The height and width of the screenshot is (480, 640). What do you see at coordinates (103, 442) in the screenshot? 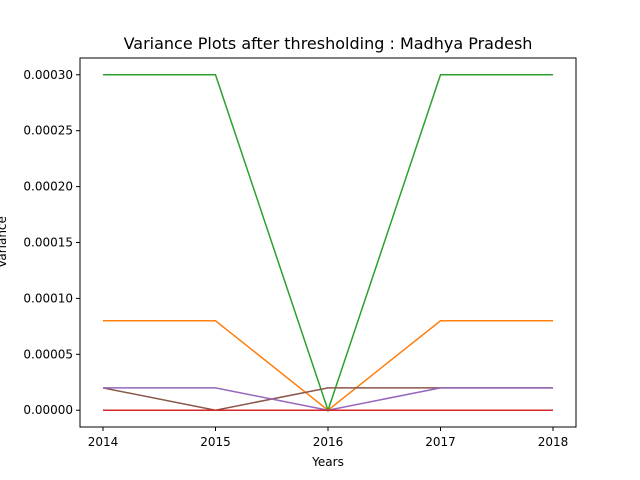
I see `x-tick-label: 2014` at bounding box center [103, 442].